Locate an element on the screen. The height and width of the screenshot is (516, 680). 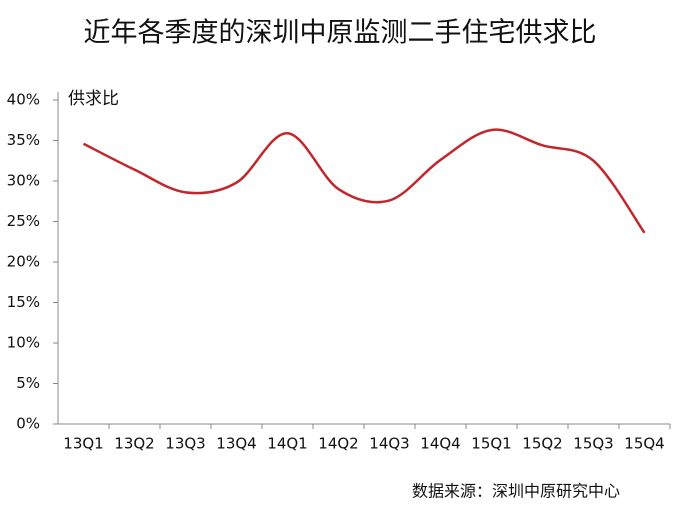
x-tick-label: 15Q1 is located at coordinates (491, 444).